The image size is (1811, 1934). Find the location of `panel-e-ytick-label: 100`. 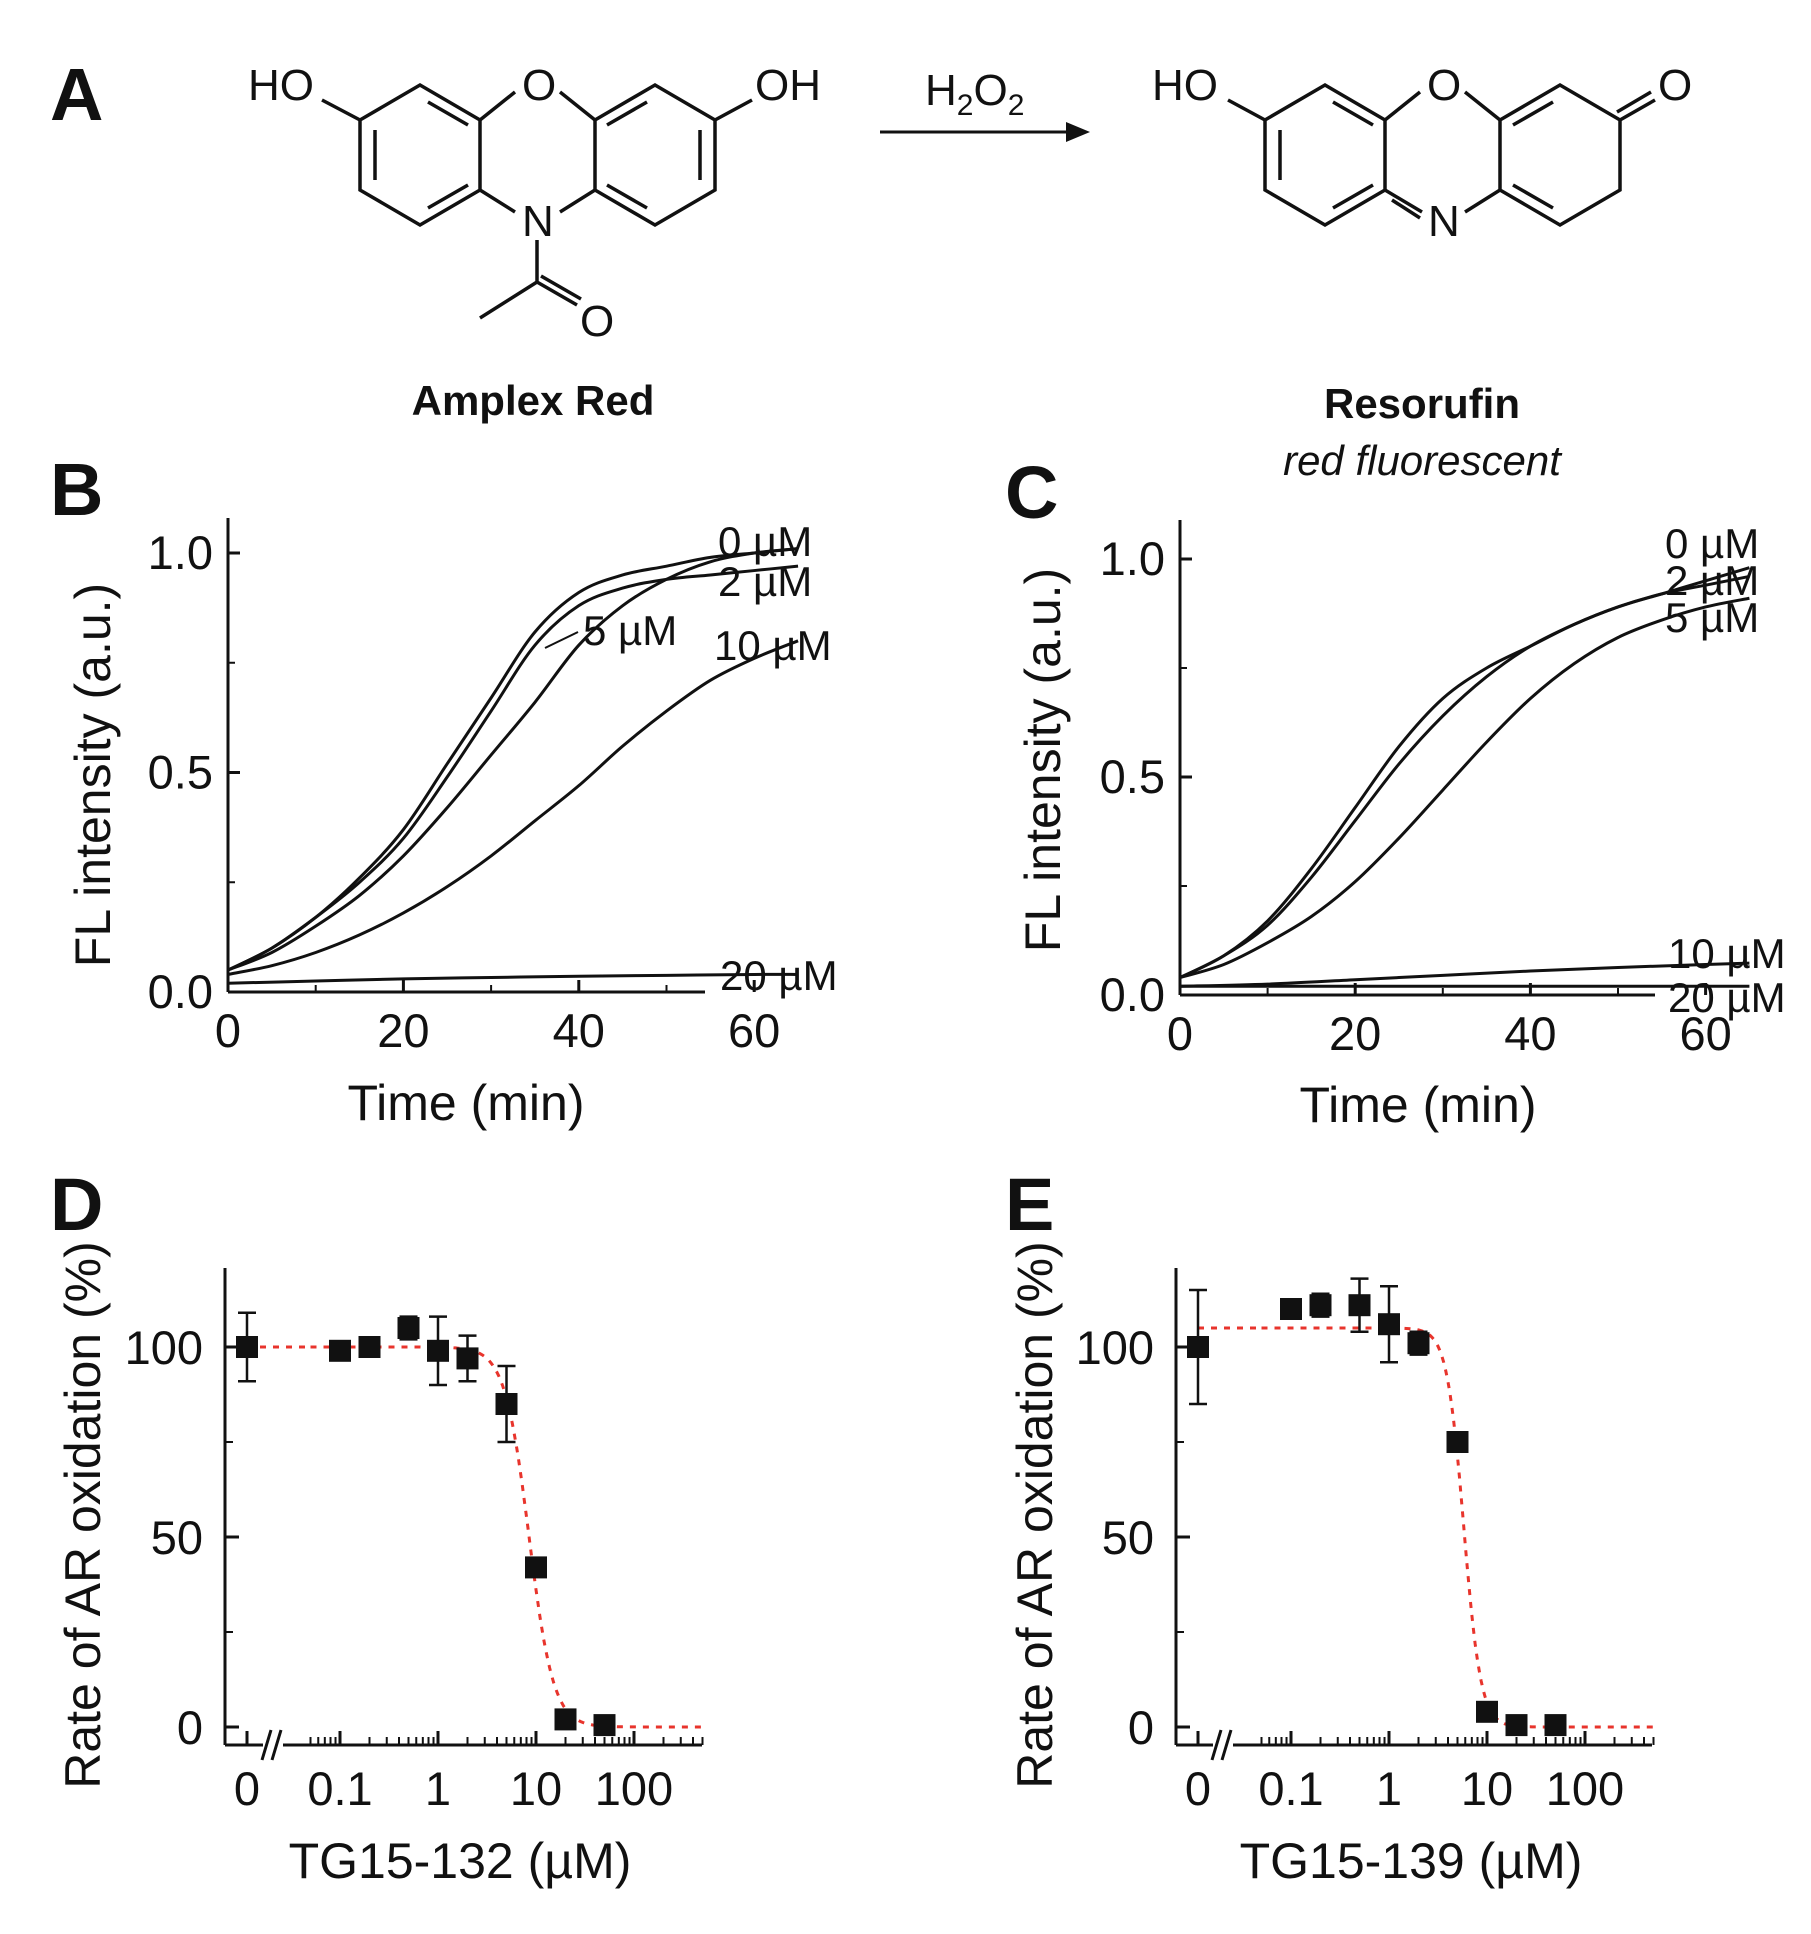

panel-e-ytick-label: 100 is located at coordinates (1115, 1347).